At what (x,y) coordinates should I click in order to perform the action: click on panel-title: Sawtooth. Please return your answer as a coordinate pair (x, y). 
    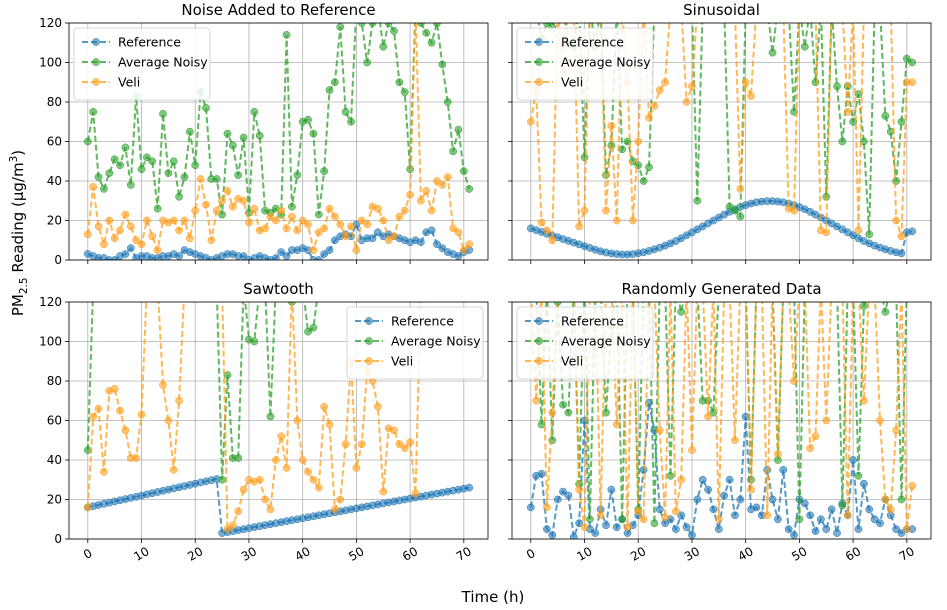
    Looking at the image, I should click on (278, 289).